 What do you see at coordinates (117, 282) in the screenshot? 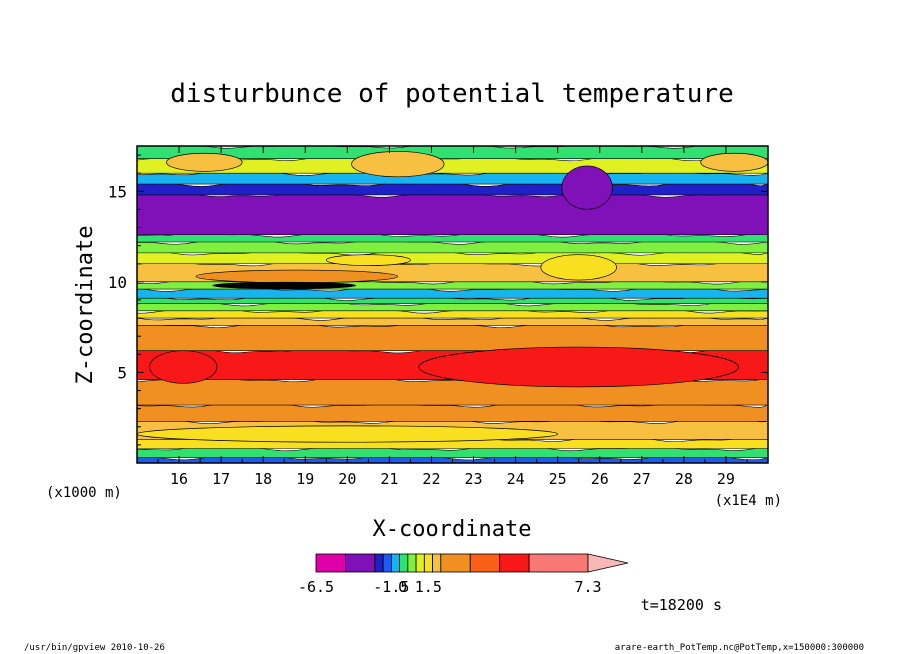
I see `y-tick-label: 10` at bounding box center [117, 282].